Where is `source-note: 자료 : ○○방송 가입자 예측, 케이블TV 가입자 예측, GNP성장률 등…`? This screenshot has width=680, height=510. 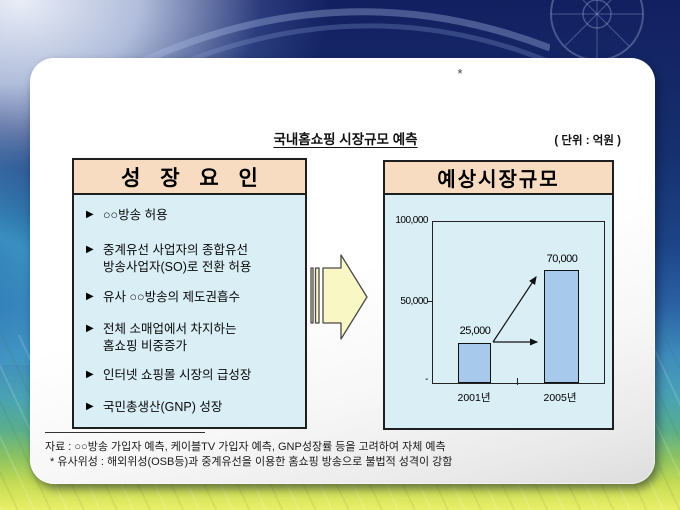
source-note: 자료 : ○○방송 가입자 예측, 케이블TV 가입자 예측, GNP성장률 등… is located at coordinates (245, 447).